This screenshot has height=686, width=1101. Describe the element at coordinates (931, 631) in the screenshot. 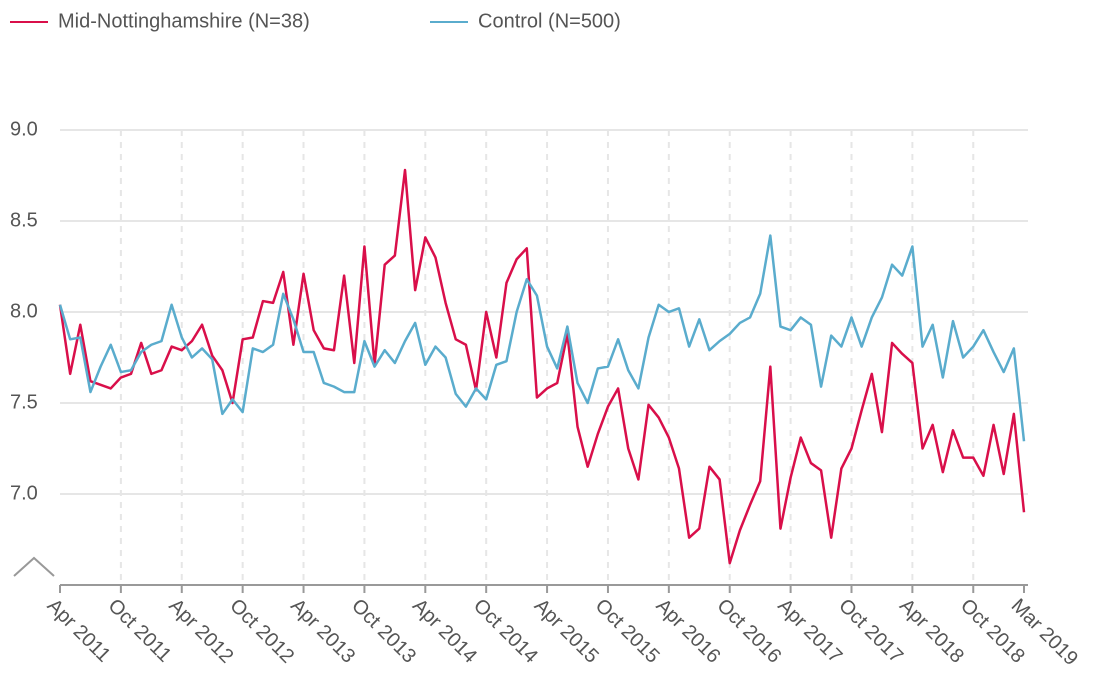

I see `x-tick-label: Apr 2018` at that location.